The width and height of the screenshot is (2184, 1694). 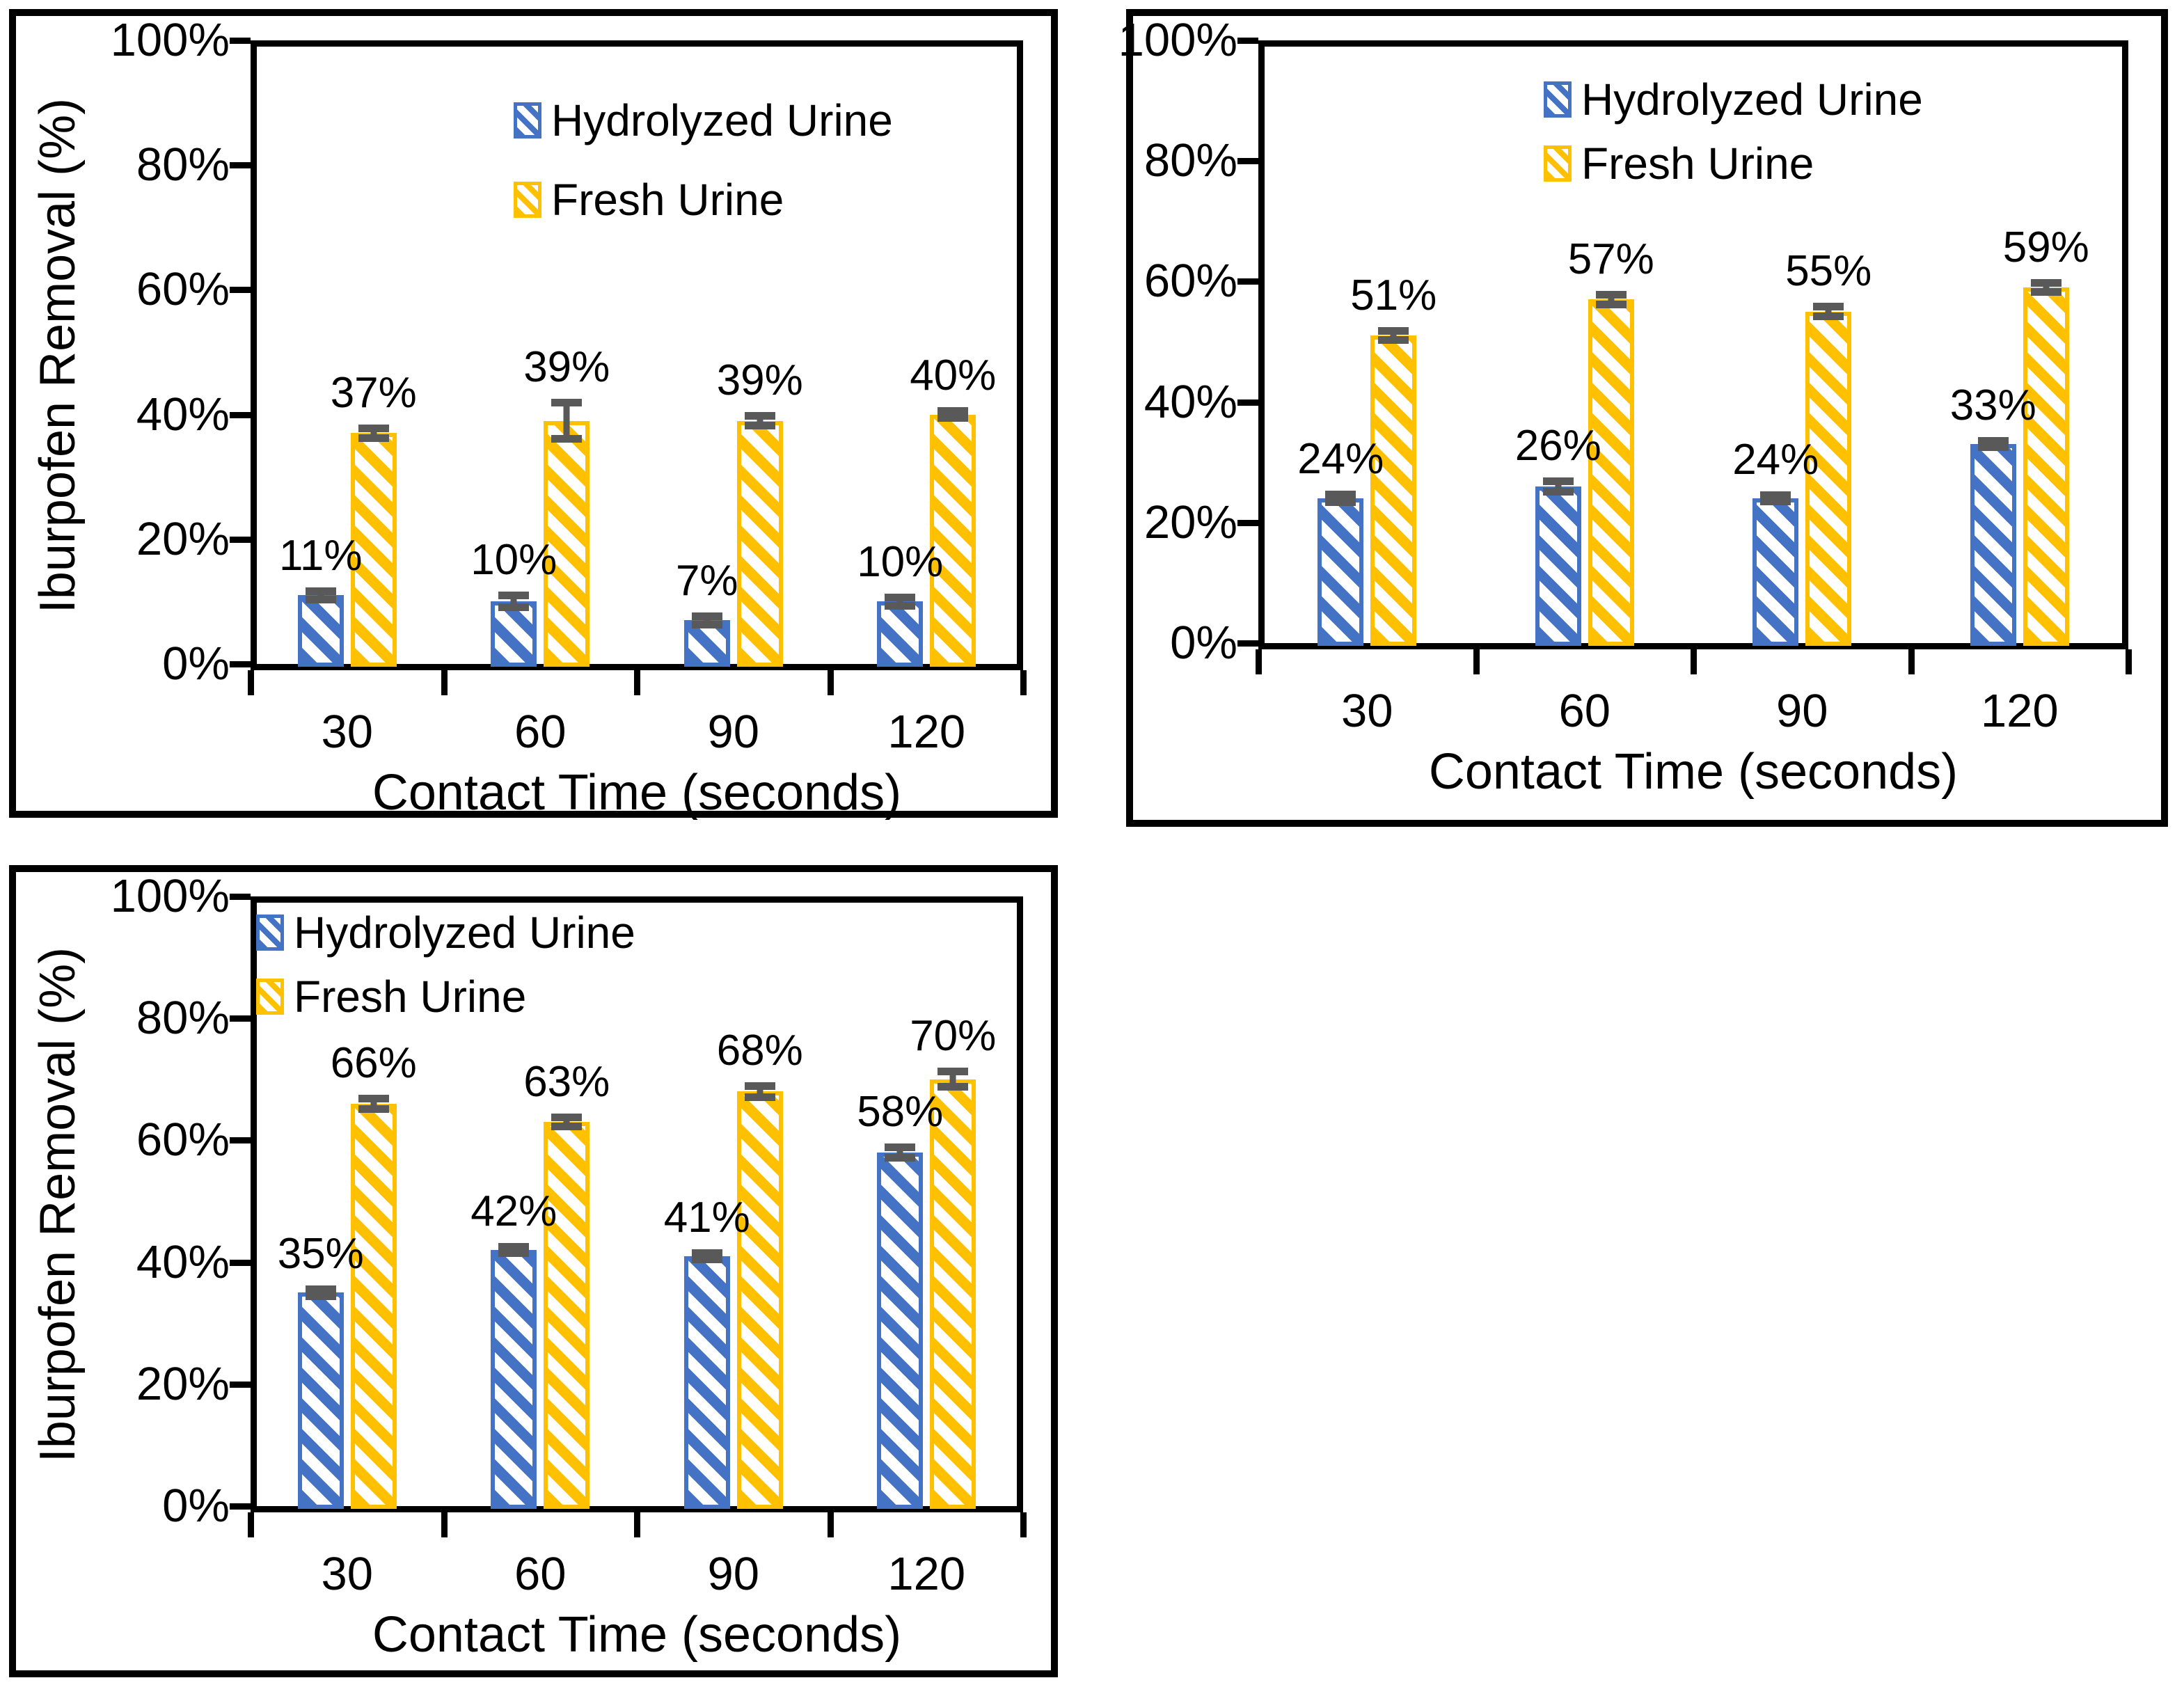 What do you see at coordinates (566, 366) in the screenshot?
I see `data-label: 39%` at bounding box center [566, 366].